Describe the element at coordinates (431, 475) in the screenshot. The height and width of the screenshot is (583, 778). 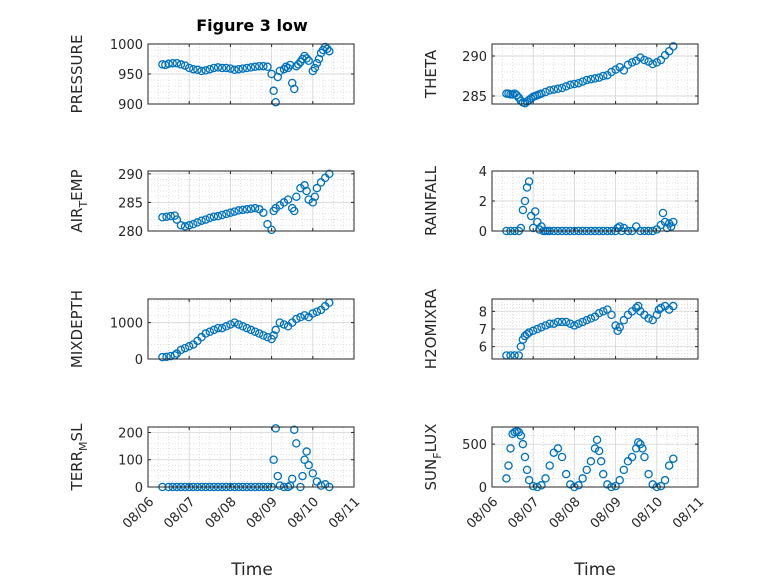
I see `y-axis-label-main: SUN` at that location.